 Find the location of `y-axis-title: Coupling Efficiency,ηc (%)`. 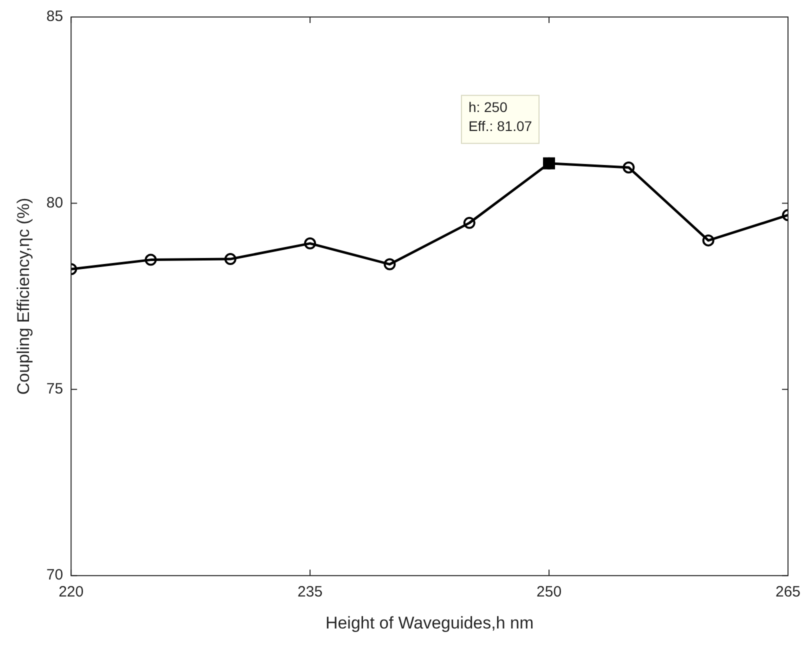

y-axis-title: Coupling Efficiency,ηc (%) is located at coordinates (23, 296).